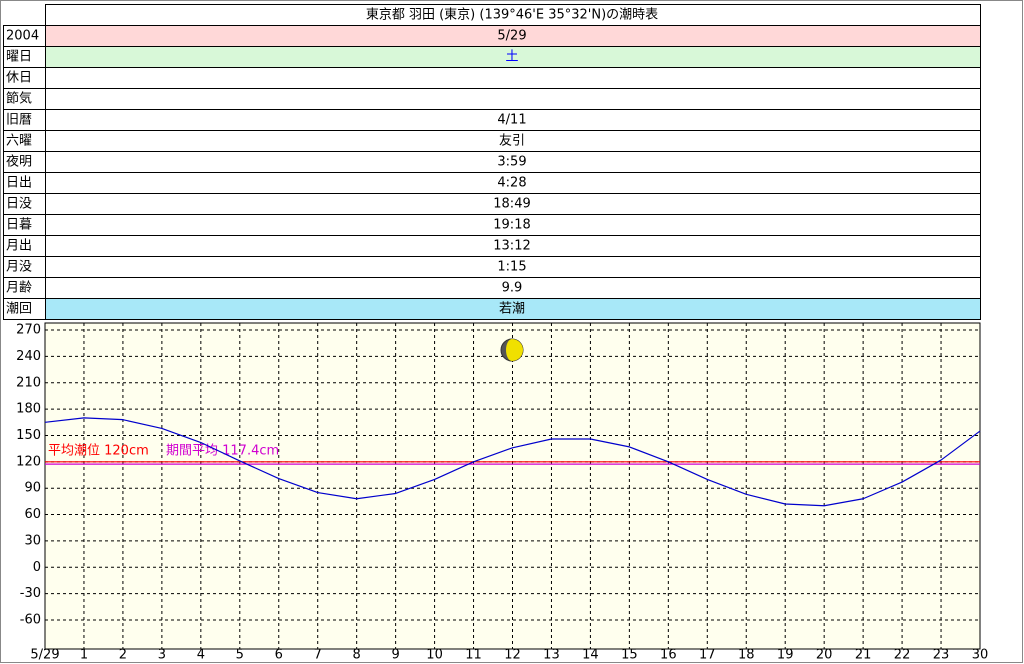 The height and width of the screenshot is (664, 1024). What do you see at coordinates (746, 655) in the screenshot?
I see `x-tick-label: 18` at bounding box center [746, 655].